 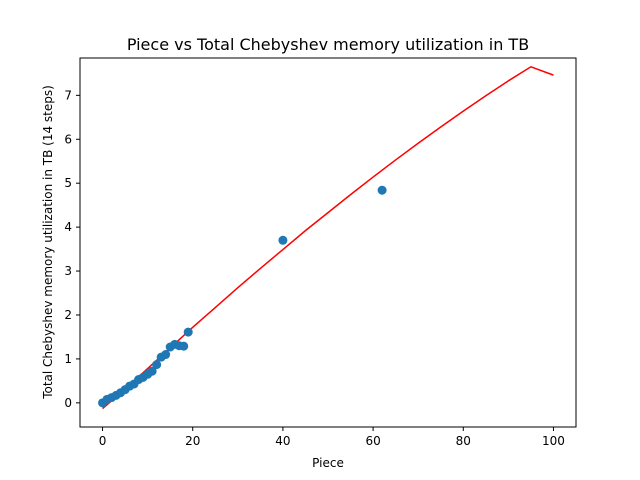 What do you see at coordinates (463, 441) in the screenshot?
I see `x-tick-label: 80` at bounding box center [463, 441].